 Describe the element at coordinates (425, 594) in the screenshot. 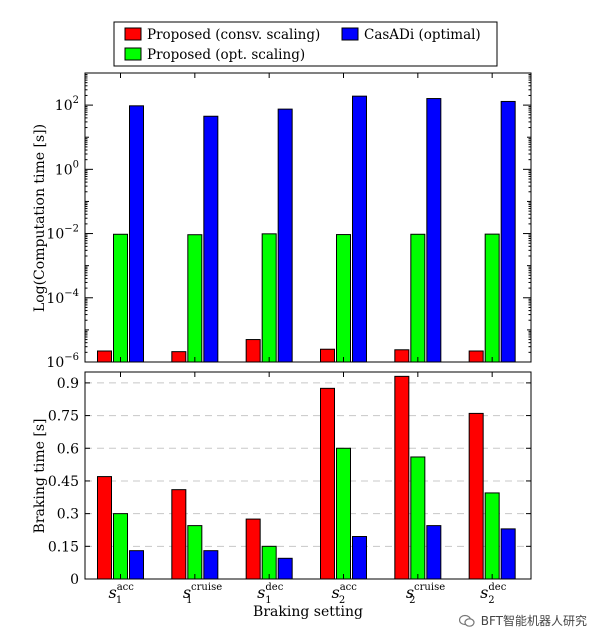

I see `x-category-label: scruise 2` at that location.